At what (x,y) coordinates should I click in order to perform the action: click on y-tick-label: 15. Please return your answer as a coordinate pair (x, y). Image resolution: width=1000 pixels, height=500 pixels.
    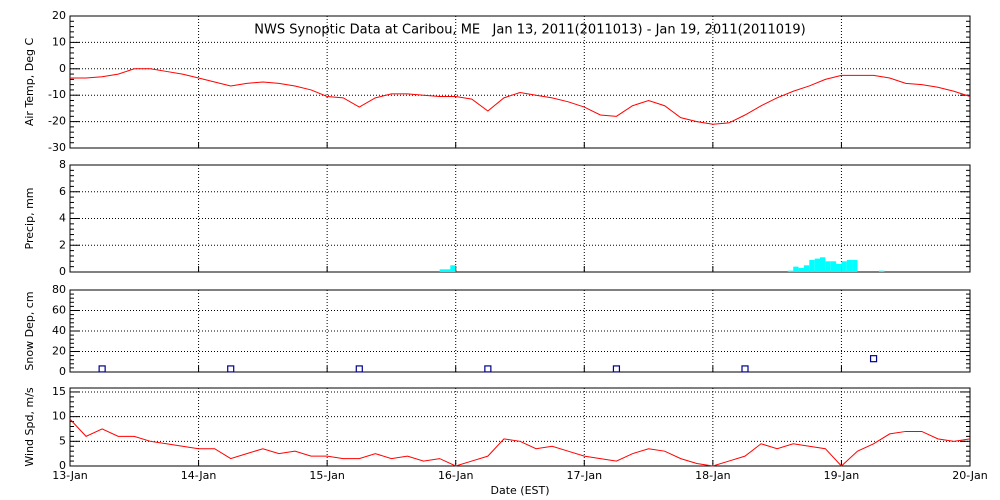
    Looking at the image, I should click on (59, 391).